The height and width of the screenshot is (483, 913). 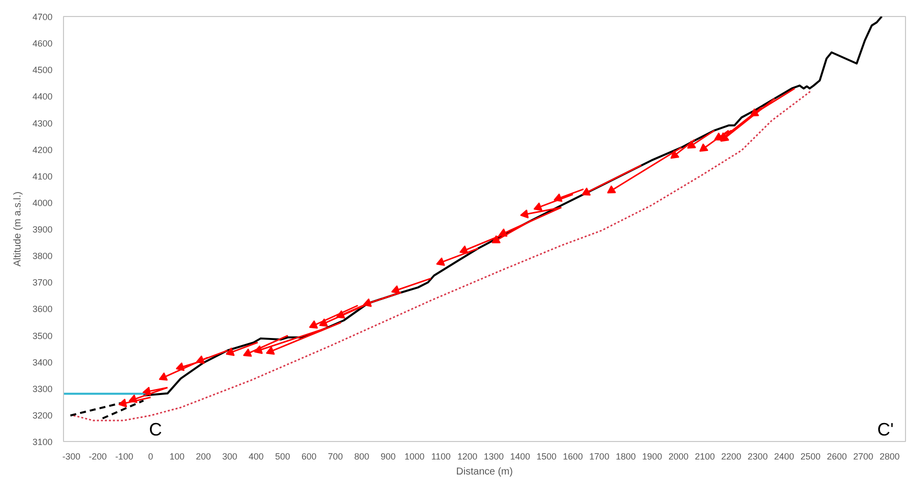 I want to click on x-tick-label: 1700, so click(x=599, y=457).